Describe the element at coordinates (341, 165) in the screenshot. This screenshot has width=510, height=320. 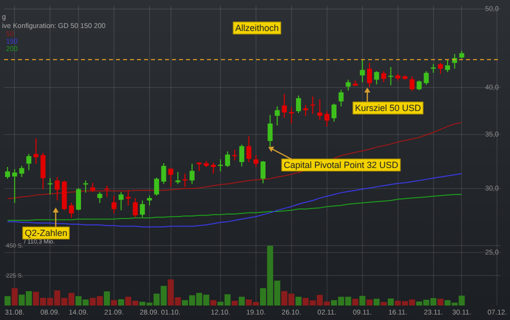
I see `annotation: Capital Pivotal Point 32 USD` at that location.